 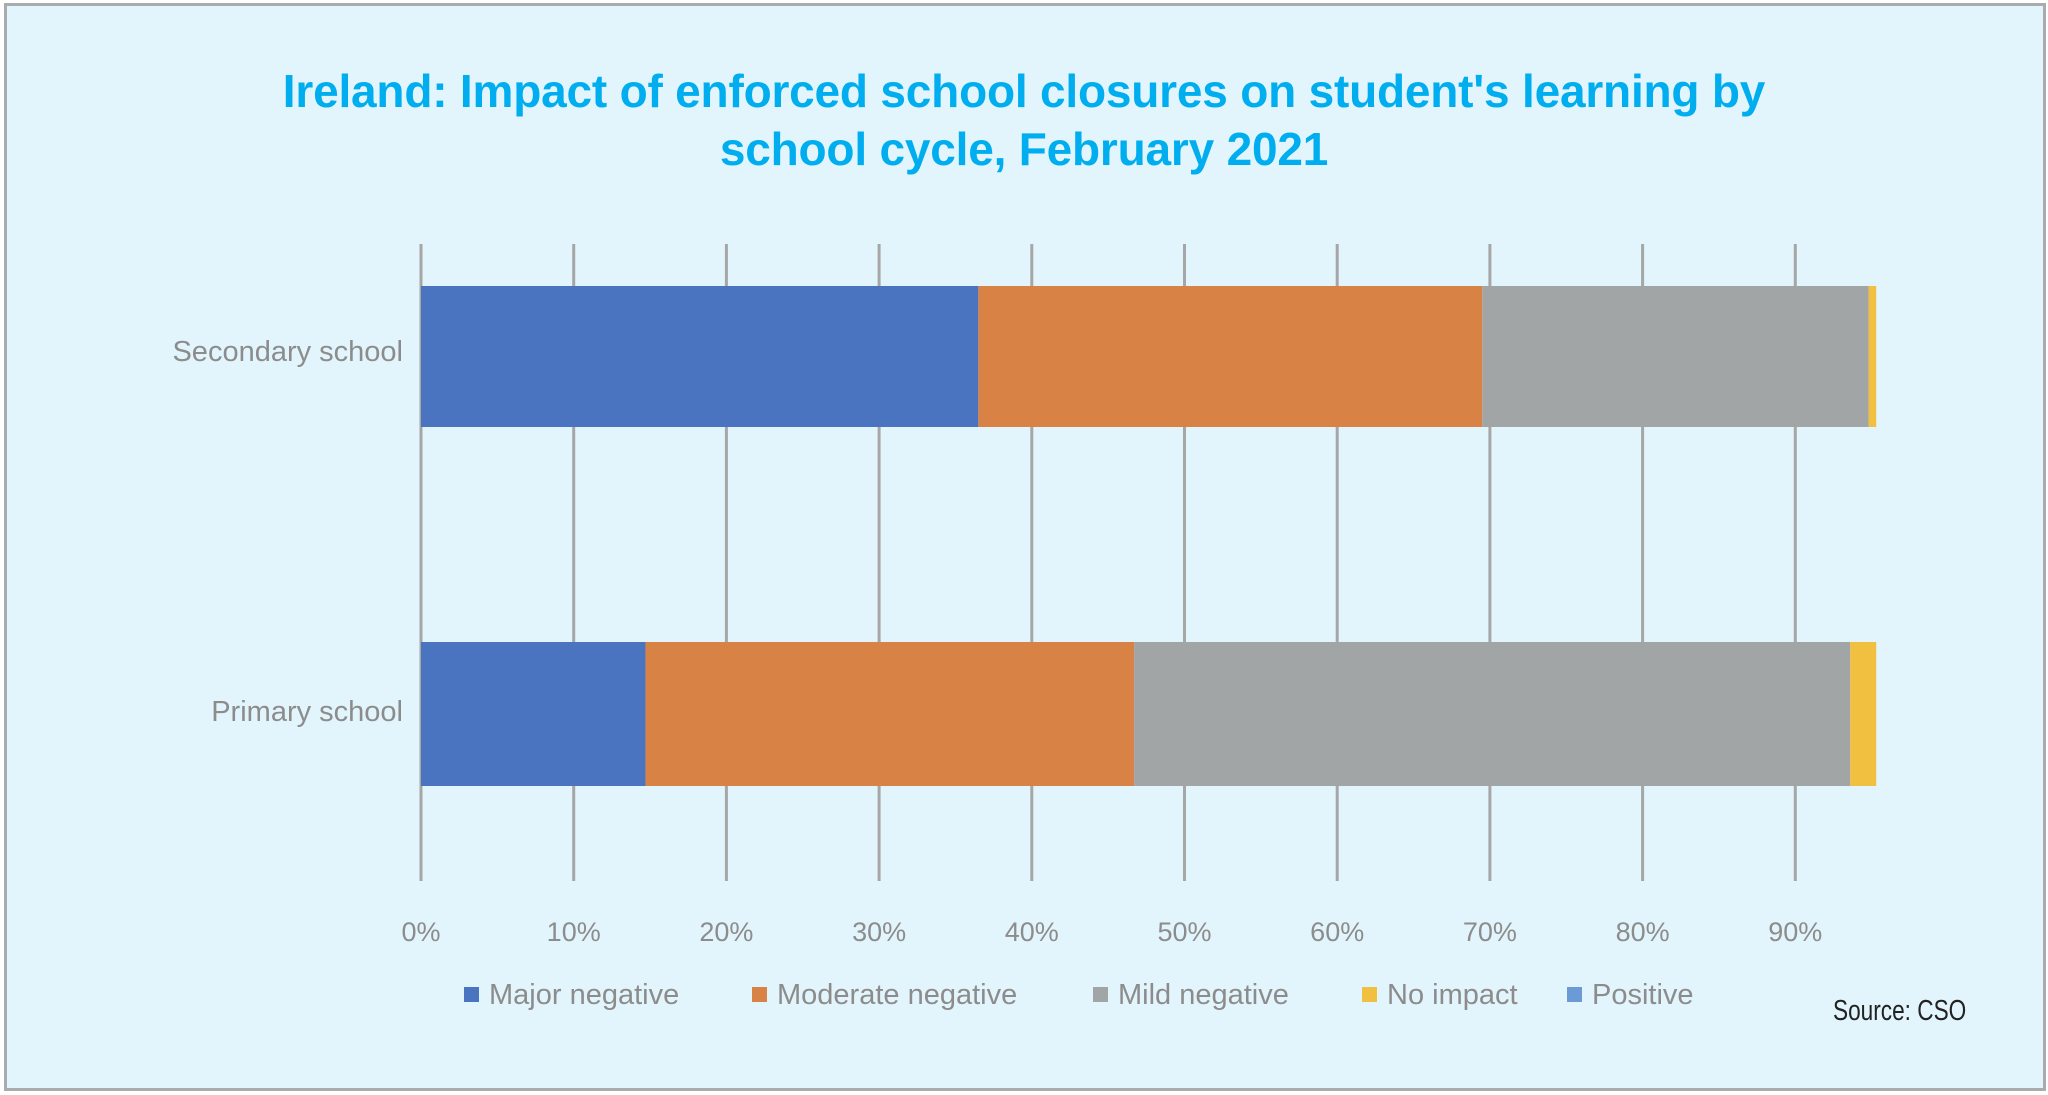 I want to click on chart-title-line-2: school cycle, February 2021, so click(x=1024, y=149).